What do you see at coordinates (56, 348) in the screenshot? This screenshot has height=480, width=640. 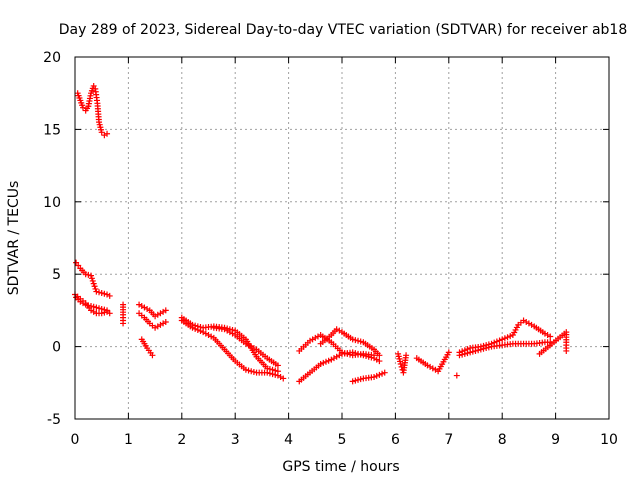 I see `y-tick-label: 0` at bounding box center [56, 348].